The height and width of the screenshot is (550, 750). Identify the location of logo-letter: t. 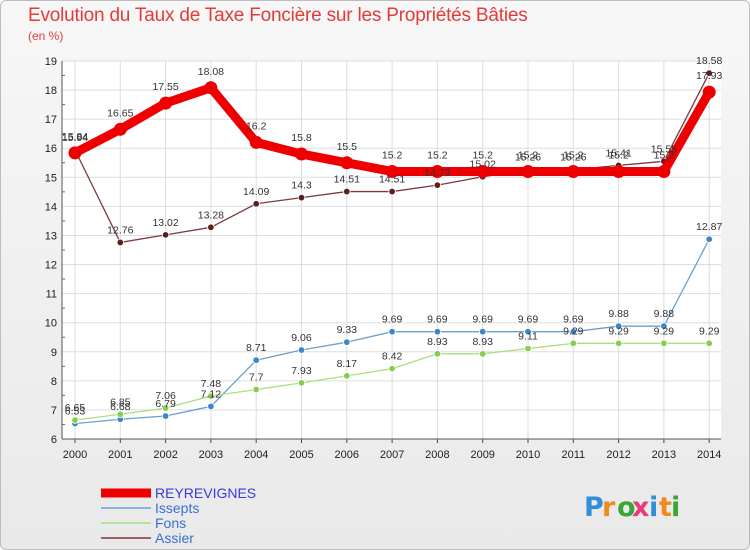
(665, 507).